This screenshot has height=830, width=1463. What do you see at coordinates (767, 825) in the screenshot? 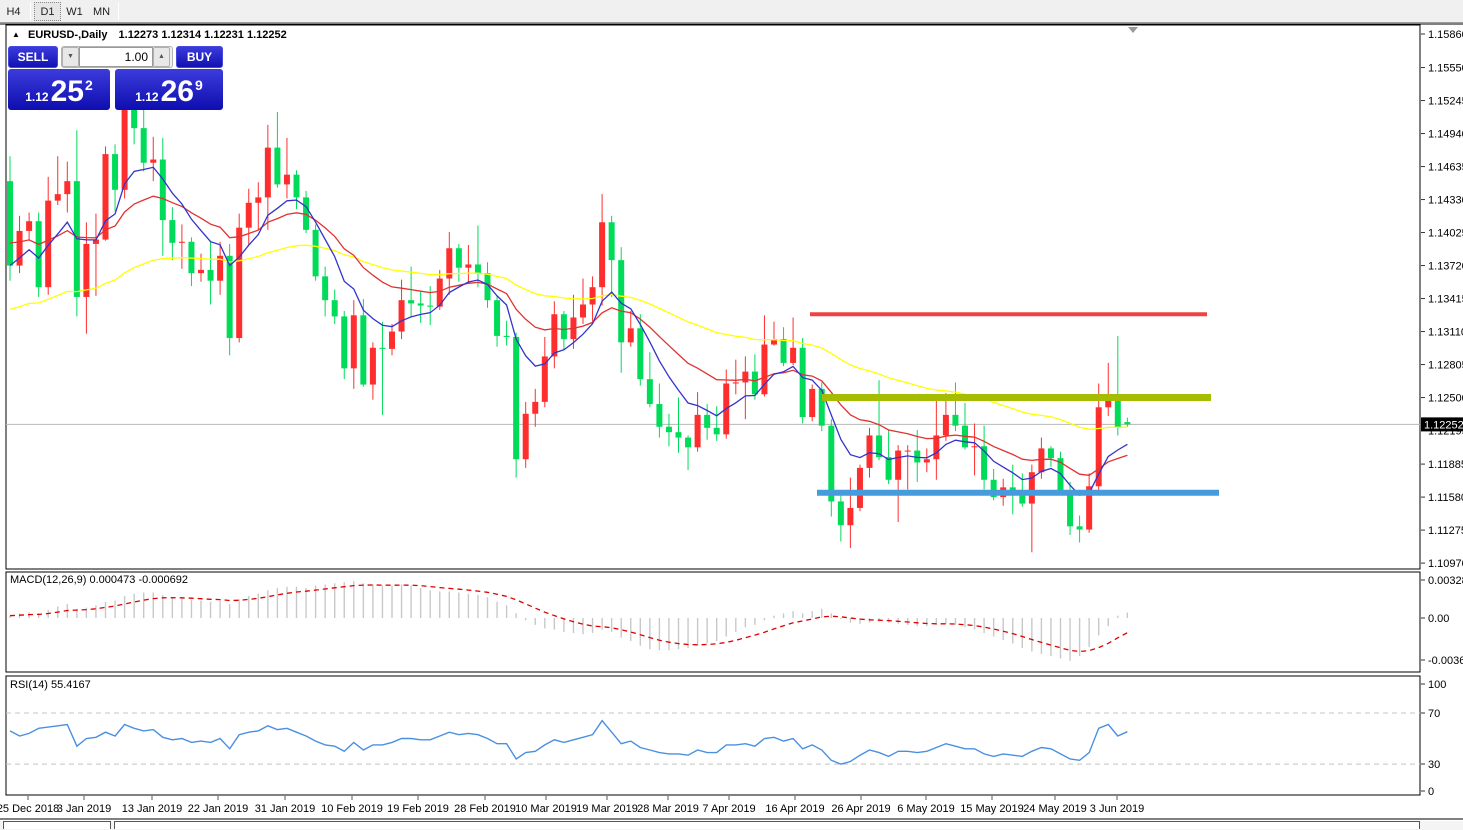
I see `bottom-strip-panel` at bounding box center [767, 825].